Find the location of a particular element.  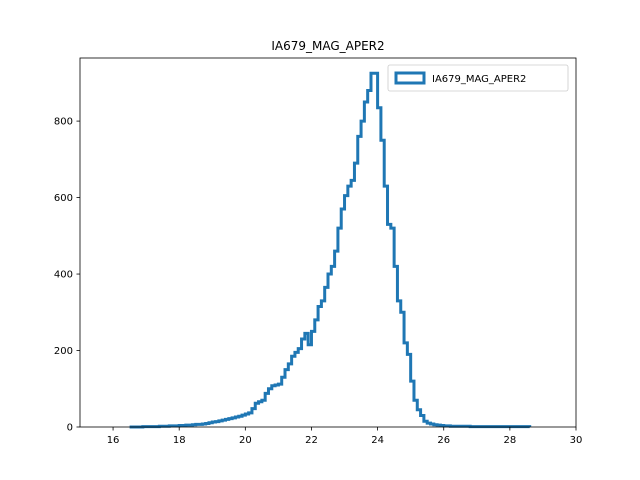

y-tick-label: 400 is located at coordinates (63, 275).